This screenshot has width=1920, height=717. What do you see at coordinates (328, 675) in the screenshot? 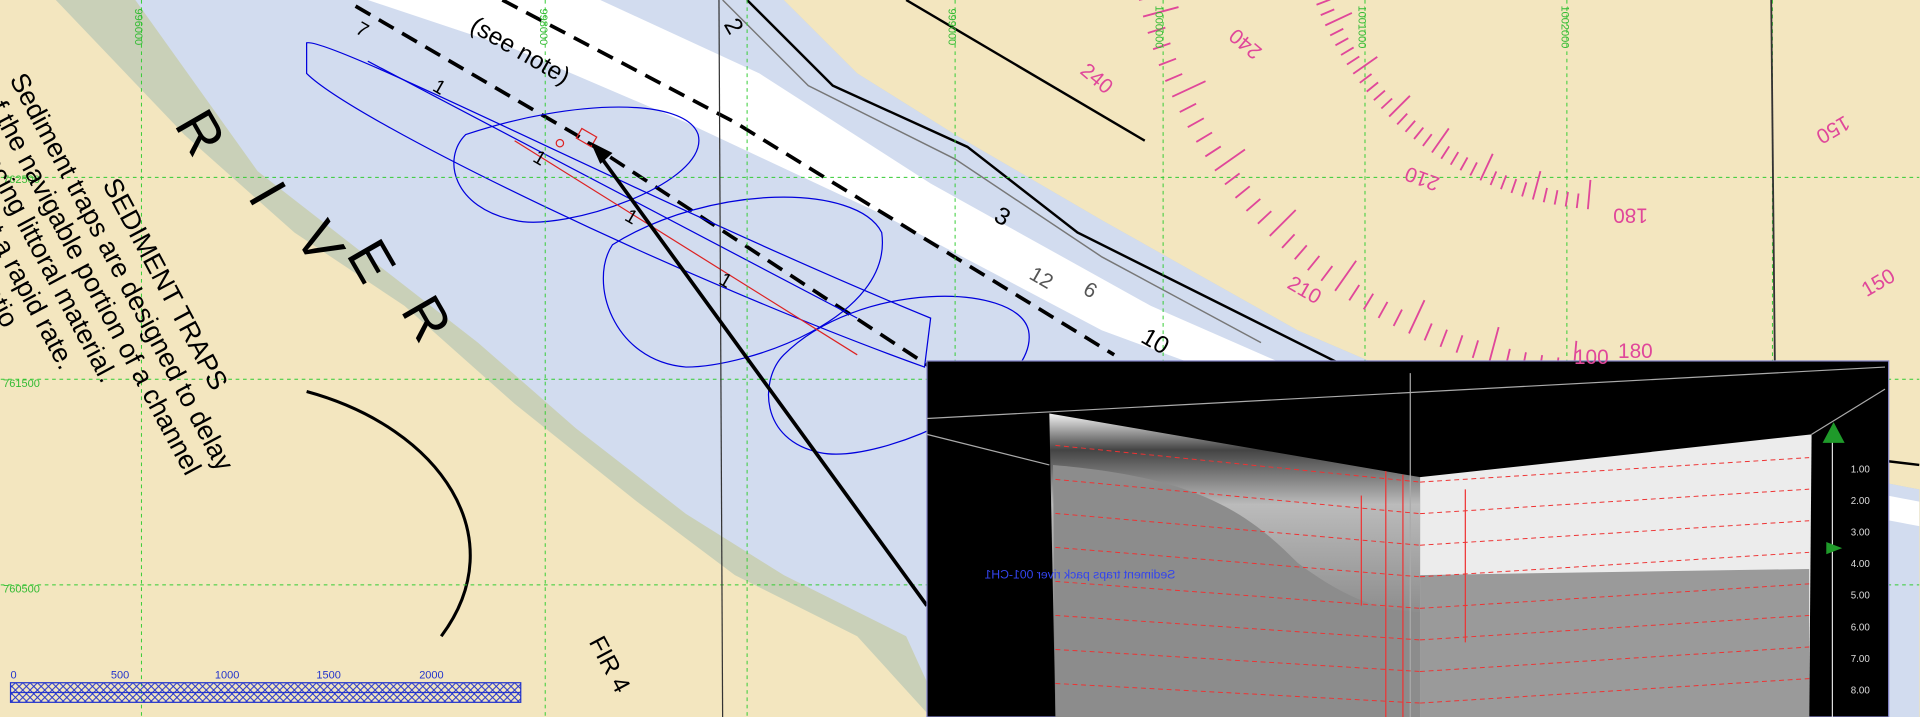
I see `scale-label: 1500` at bounding box center [328, 675].